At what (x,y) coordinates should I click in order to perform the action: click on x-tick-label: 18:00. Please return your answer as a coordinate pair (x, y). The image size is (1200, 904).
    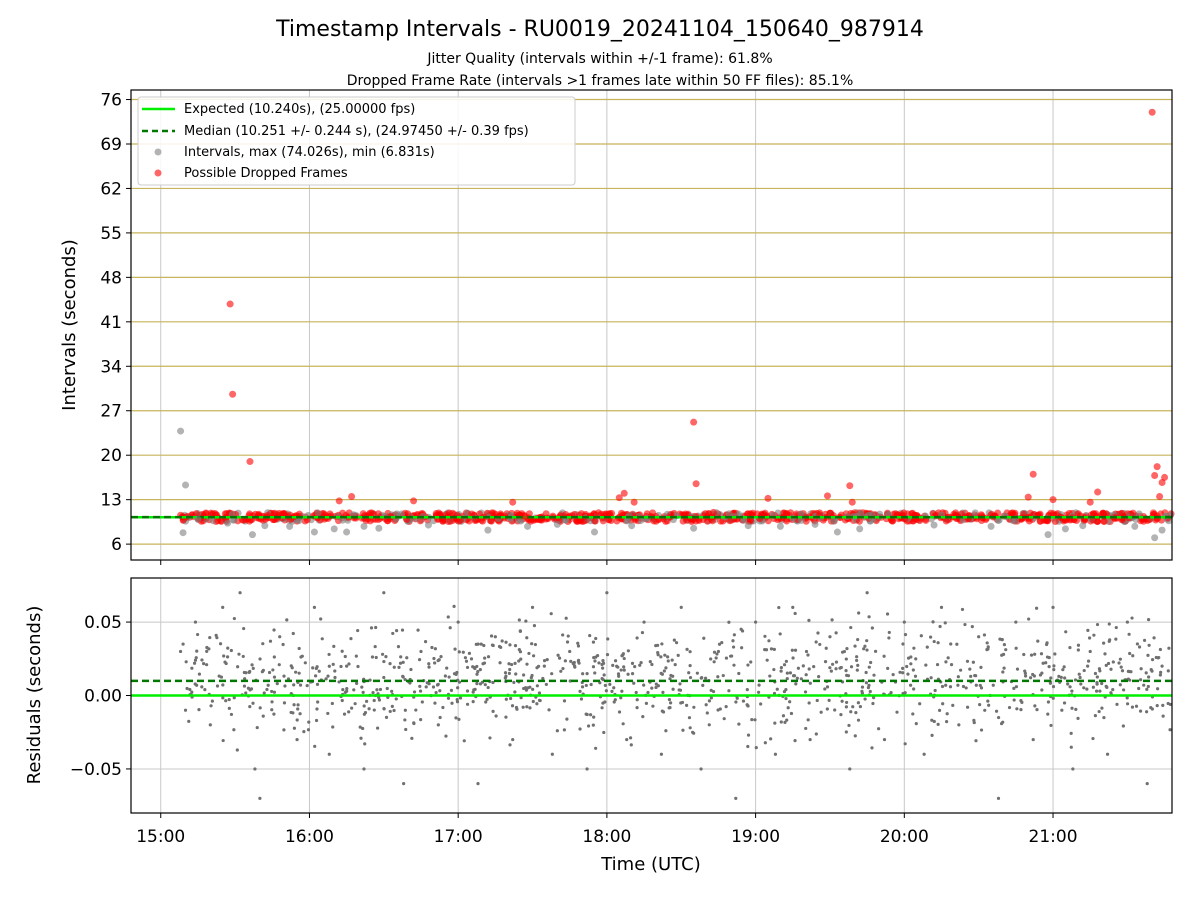
    Looking at the image, I should click on (606, 837).